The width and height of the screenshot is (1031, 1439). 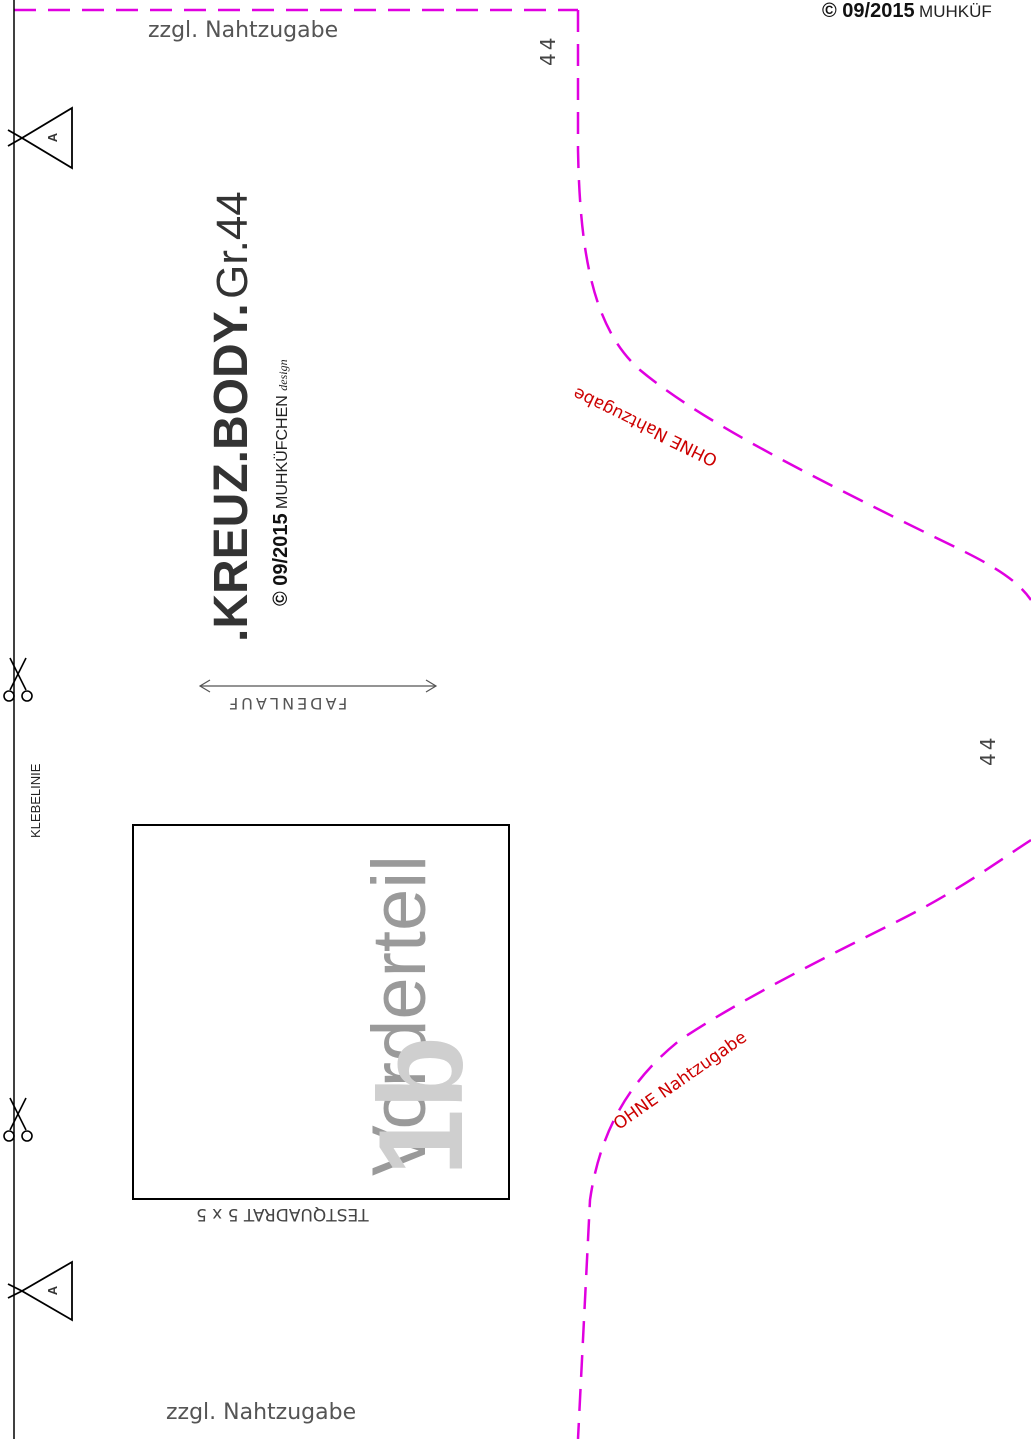 I want to click on notch-label-bottom: A, so click(x=53, y=1290).